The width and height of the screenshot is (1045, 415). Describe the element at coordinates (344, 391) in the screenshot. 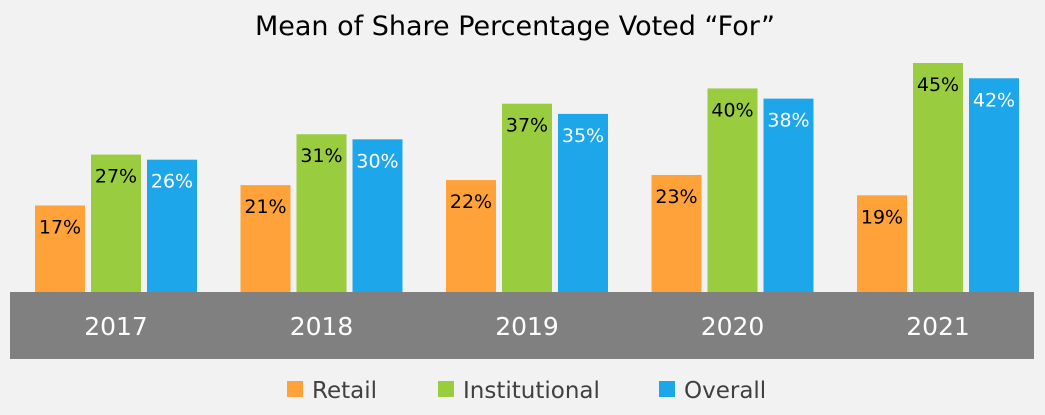

I see `legend-label-retail: Retail` at that location.